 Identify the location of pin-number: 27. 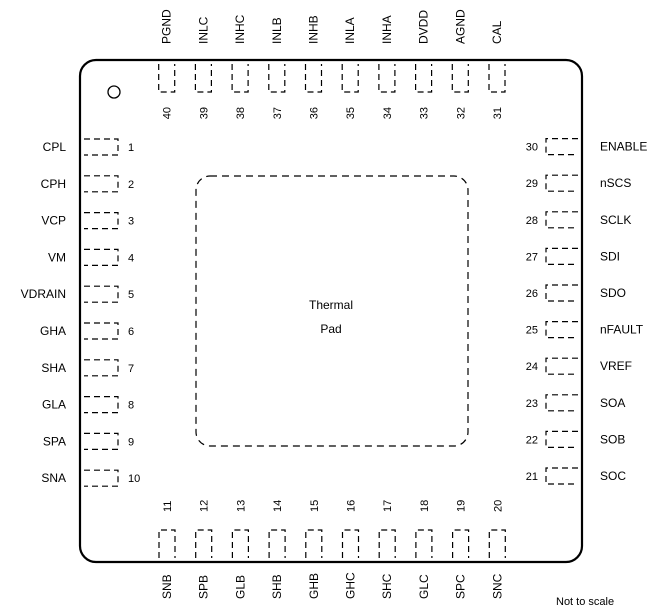
(532, 257).